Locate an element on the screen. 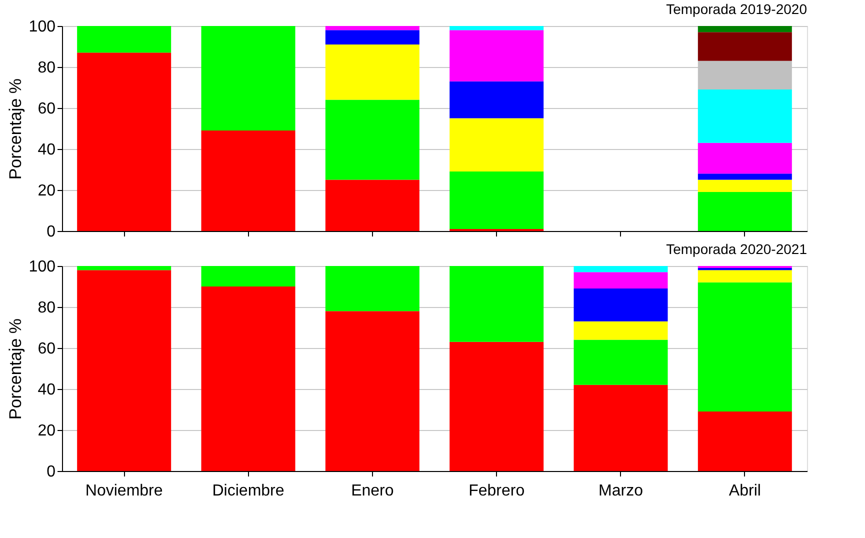 Image resolution: width=865 pixels, height=538 pixels. x-tick-label: Noviembre is located at coordinates (124, 491).